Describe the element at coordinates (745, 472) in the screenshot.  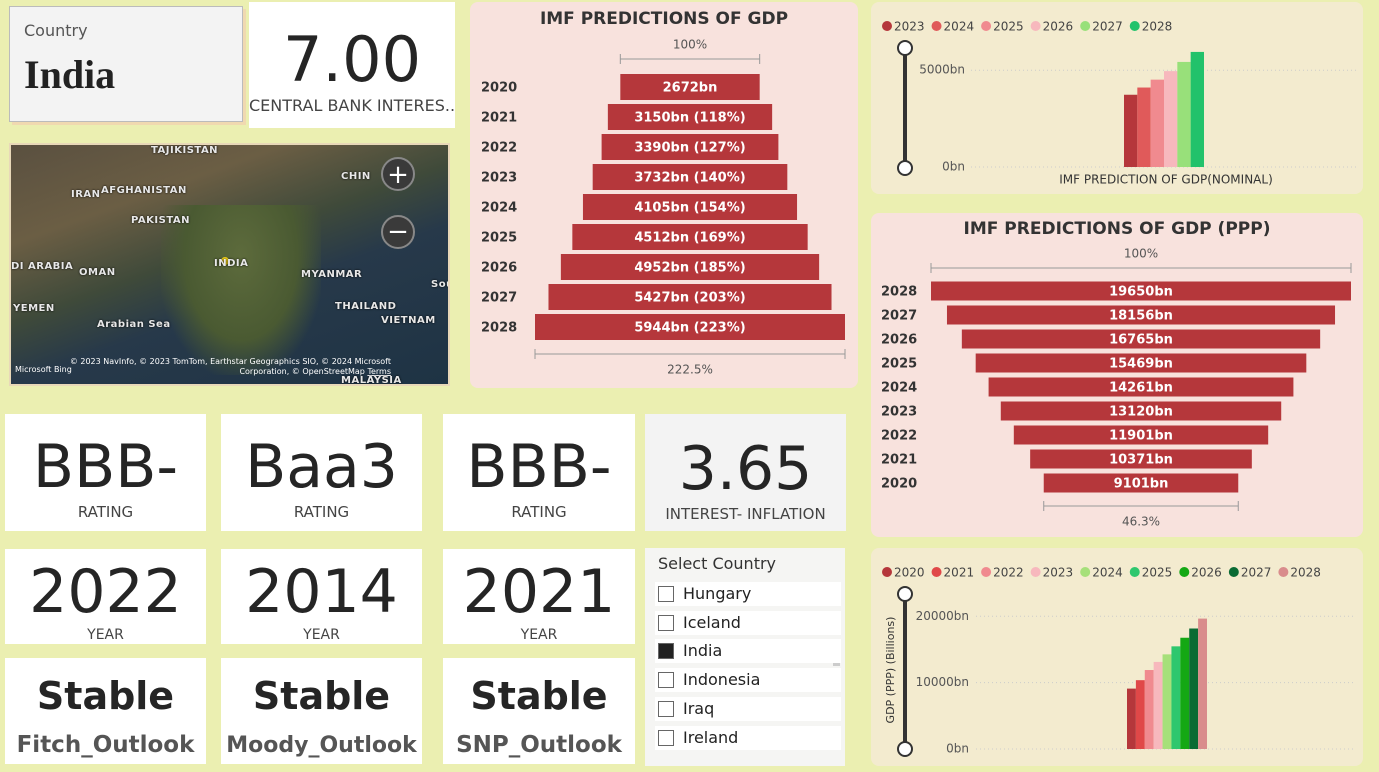
I see `kpi-card: 3.65 INTEREST- INFLATION` at that location.